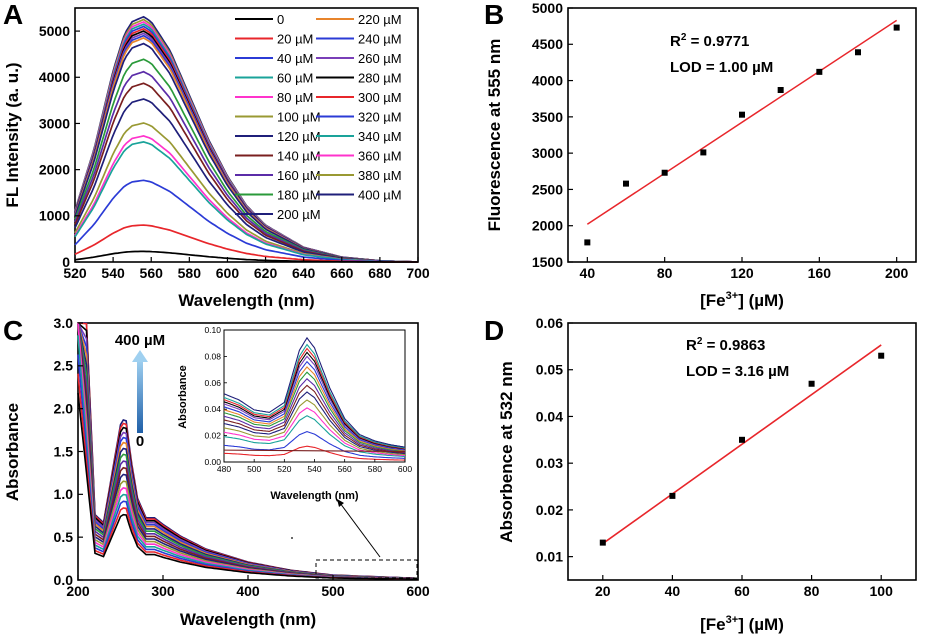 Image resolution: width=927 pixels, height=640 pixels. Describe the element at coordinates (64, 537) in the screenshot. I see `panel-c-y-tick-label: 0.5` at that location.